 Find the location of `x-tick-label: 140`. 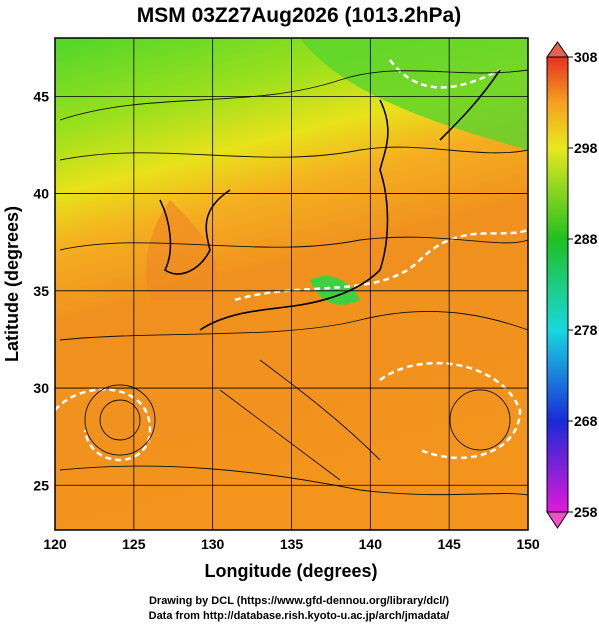

x-tick-label: 140 is located at coordinates (371, 544).